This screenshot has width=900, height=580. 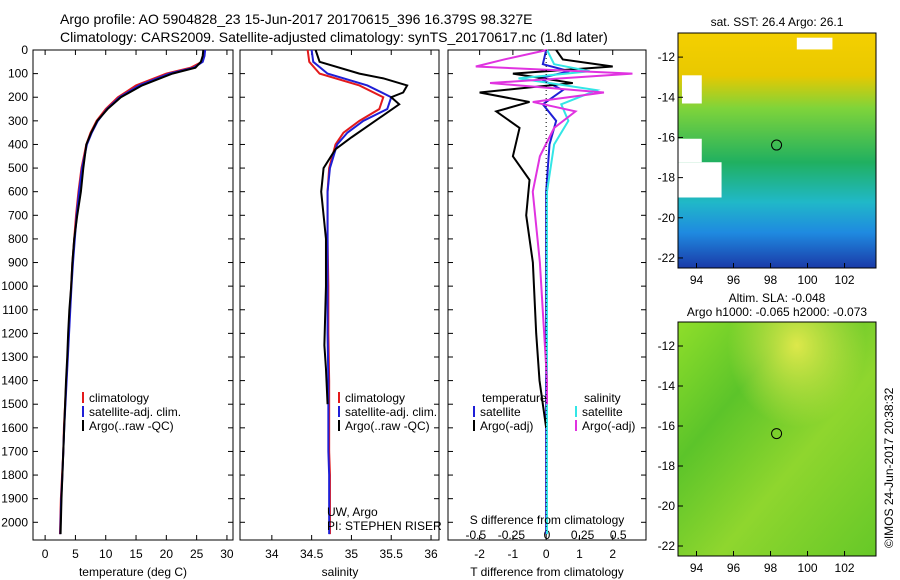 I want to click on s-tick-label: -0.5, so click(x=475, y=535).